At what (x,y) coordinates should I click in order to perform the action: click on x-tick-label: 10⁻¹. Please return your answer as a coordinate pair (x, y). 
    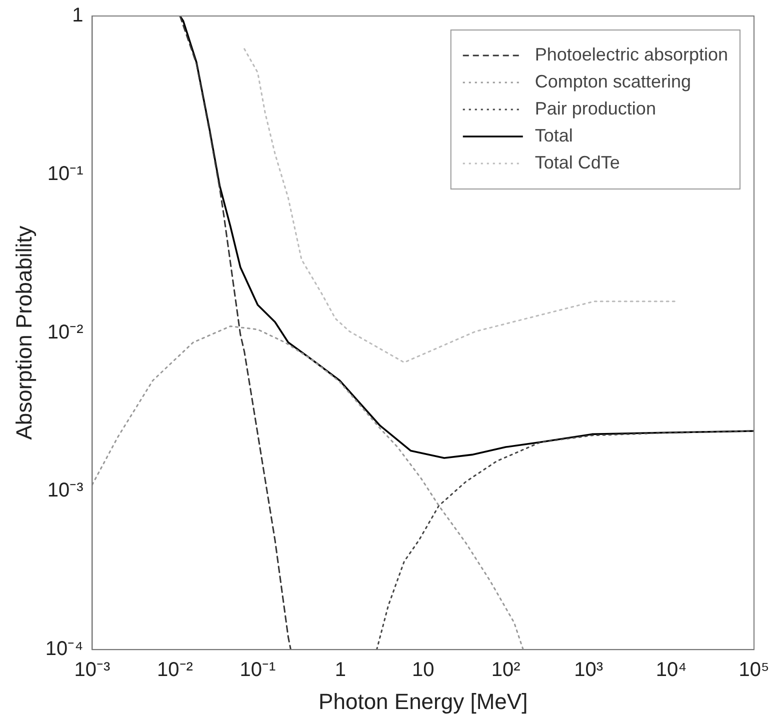
    Looking at the image, I should click on (258, 670).